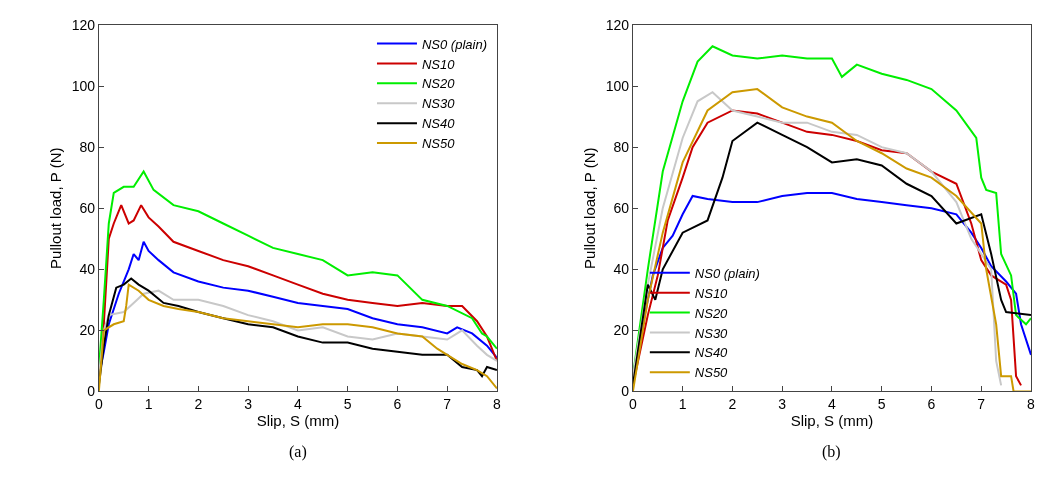 The width and height of the screenshot is (1043, 479). Describe the element at coordinates (831, 452) in the screenshot. I see `text: (b)` at that location.